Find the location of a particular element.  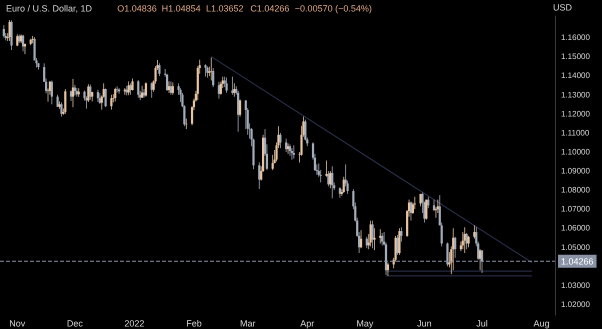

text: H1.04854 is located at coordinates (181, 9).